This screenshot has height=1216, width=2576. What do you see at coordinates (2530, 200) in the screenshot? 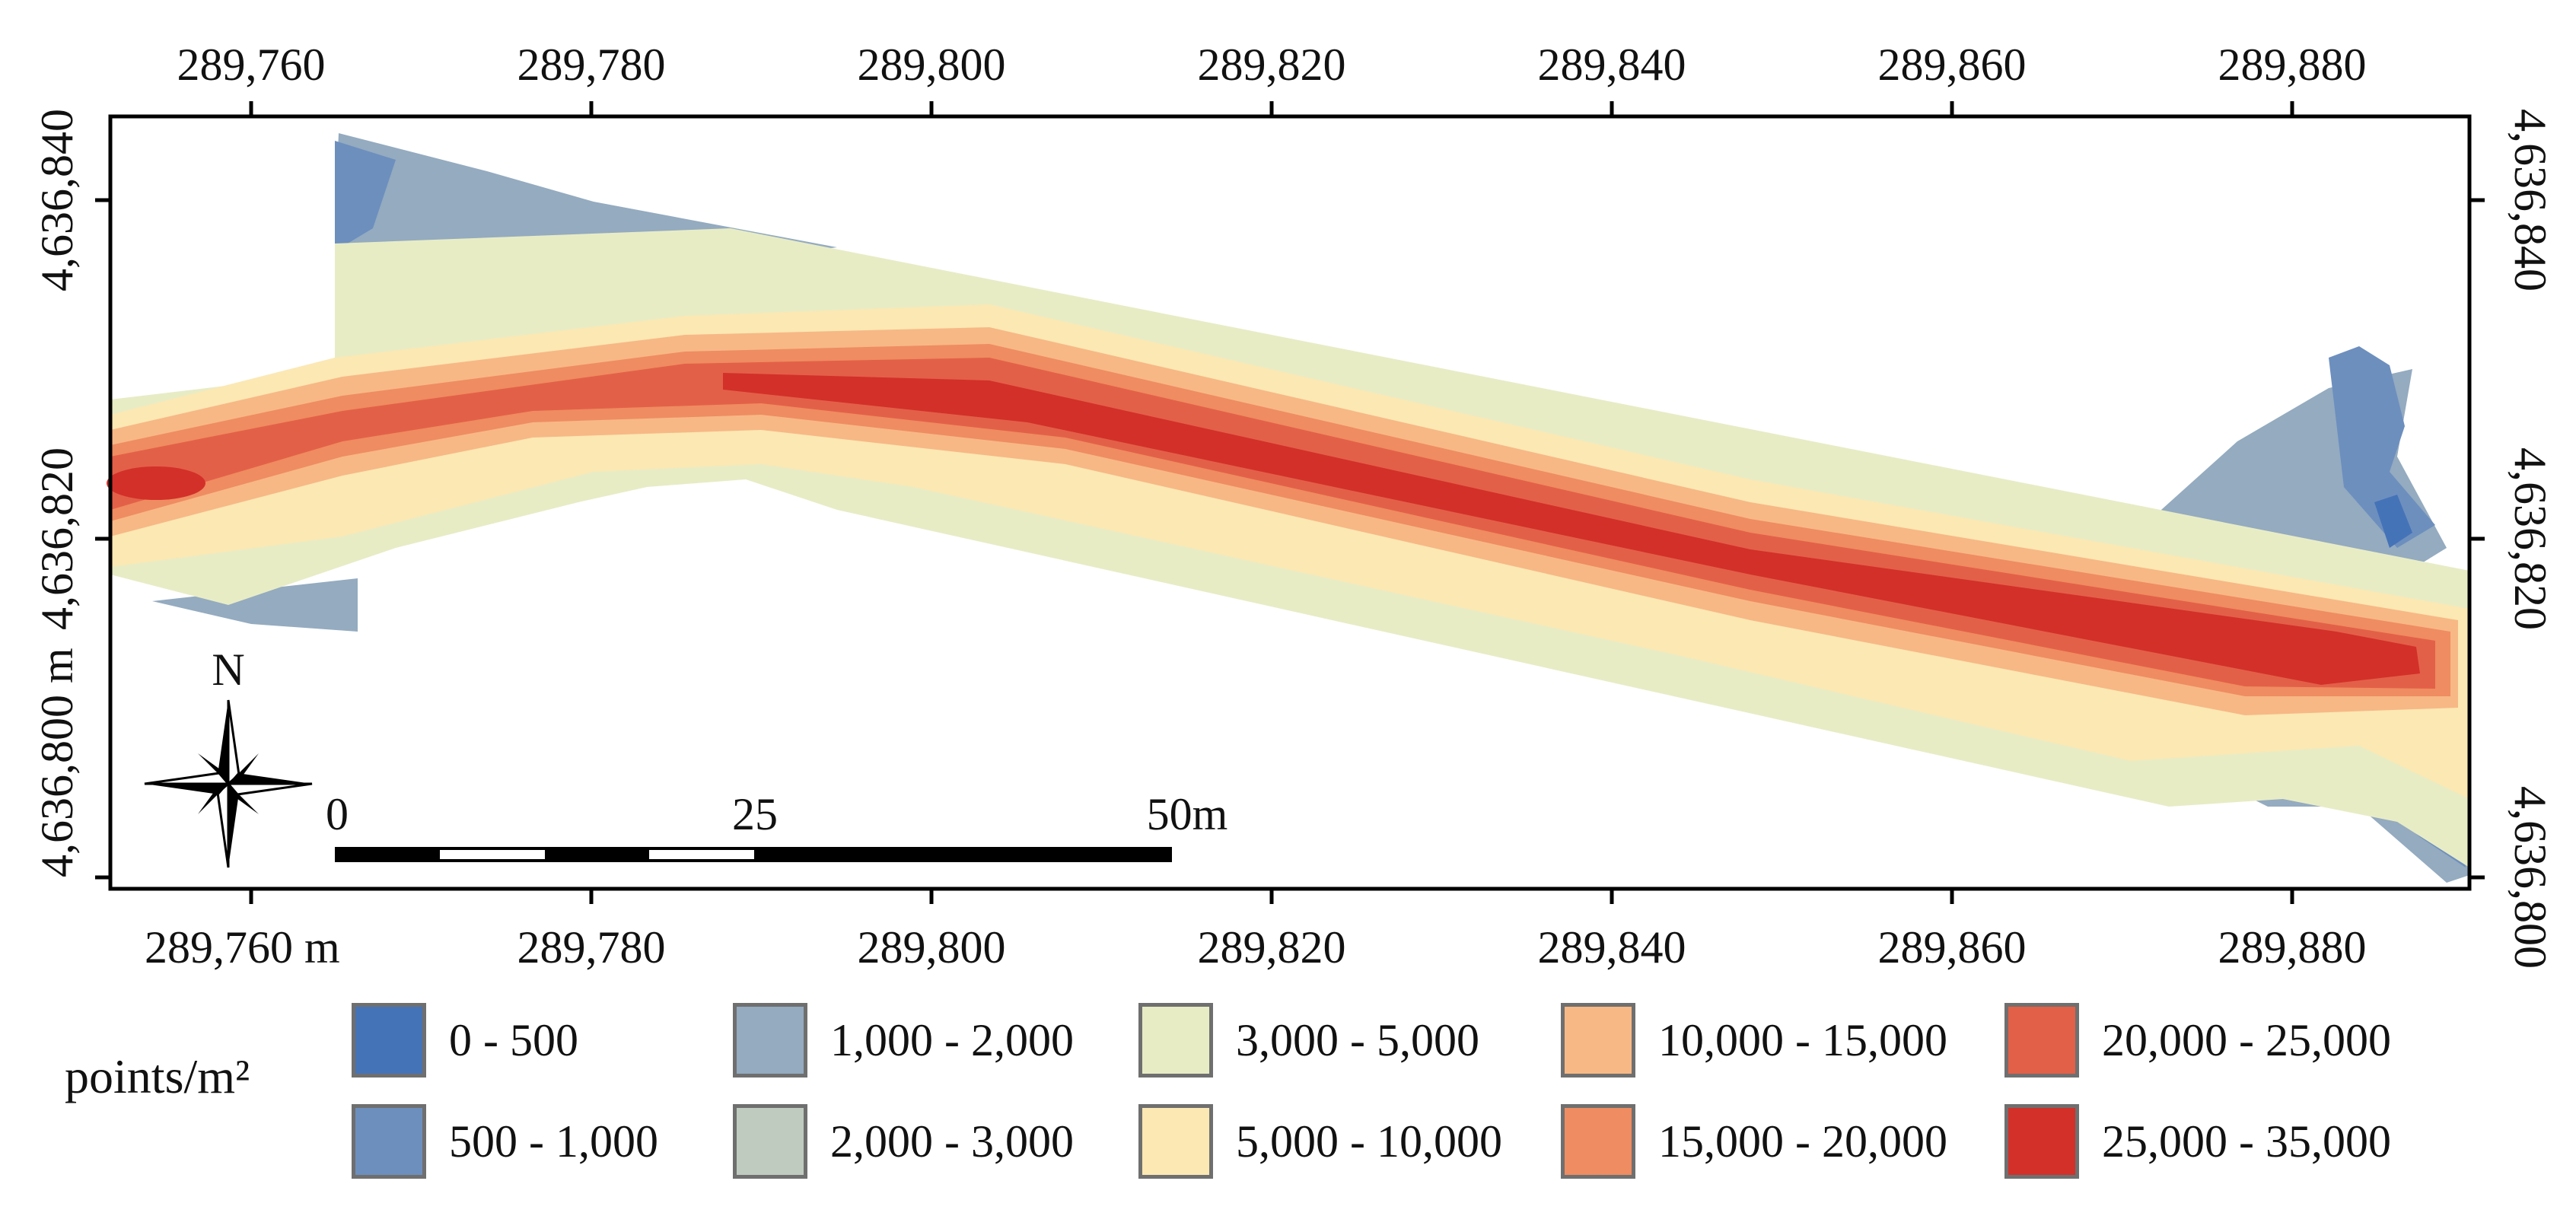
I see `y-tick-label-right: 4,636,840` at bounding box center [2530, 200].